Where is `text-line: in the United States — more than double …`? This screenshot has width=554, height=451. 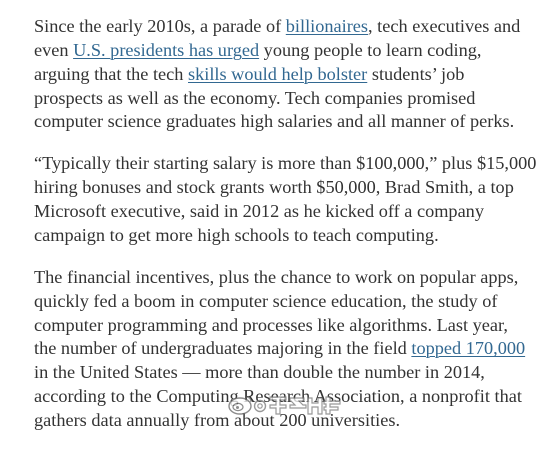
text-line: in the United States — more than double … is located at coordinates (285, 373).